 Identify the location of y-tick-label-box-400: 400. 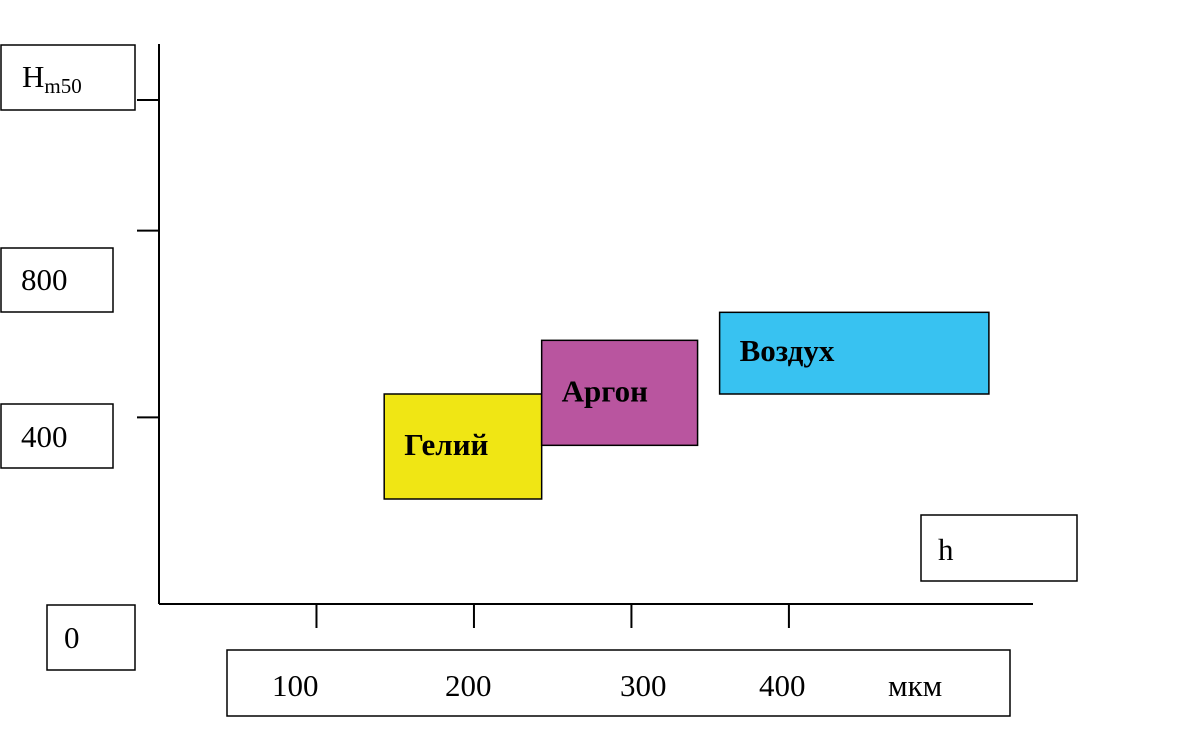
(57, 436).